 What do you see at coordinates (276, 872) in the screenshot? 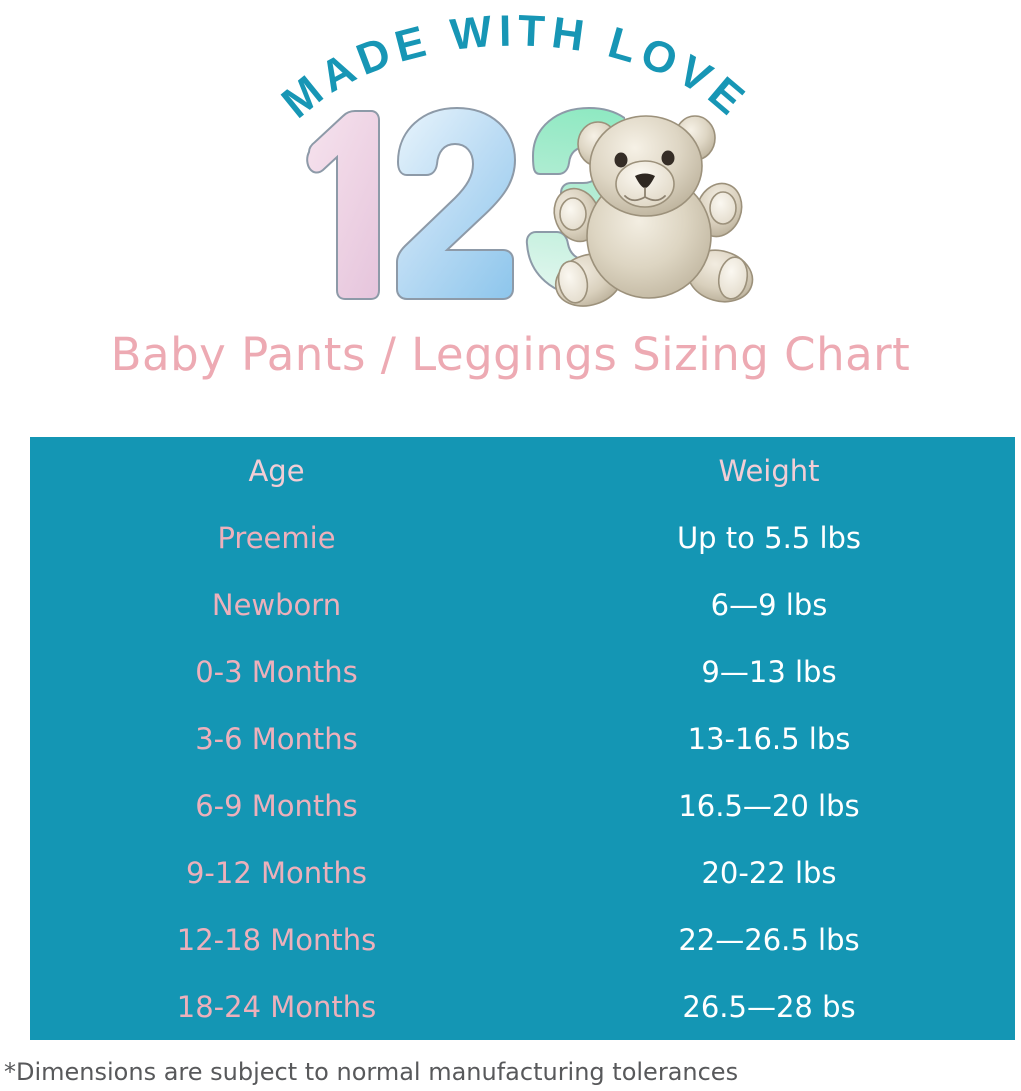
I see `cell-age: 9-12 Months` at bounding box center [276, 872].